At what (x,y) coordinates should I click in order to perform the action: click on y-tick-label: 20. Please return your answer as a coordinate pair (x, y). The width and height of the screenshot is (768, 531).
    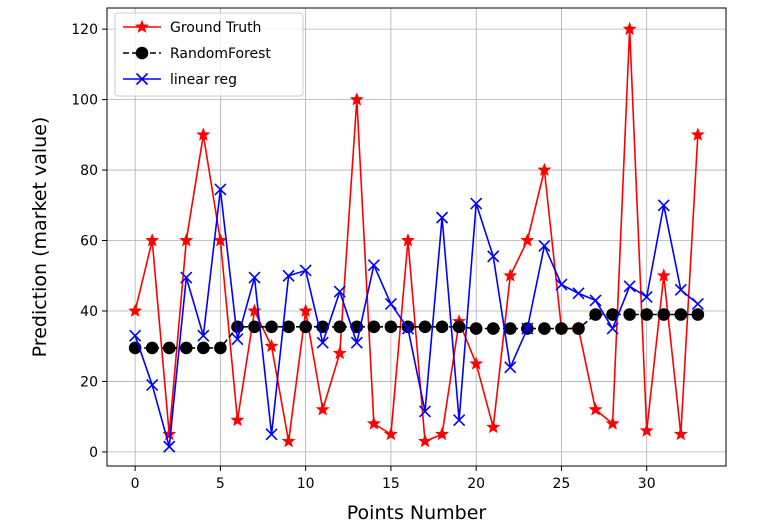
    Looking at the image, I should click on (89, 382).